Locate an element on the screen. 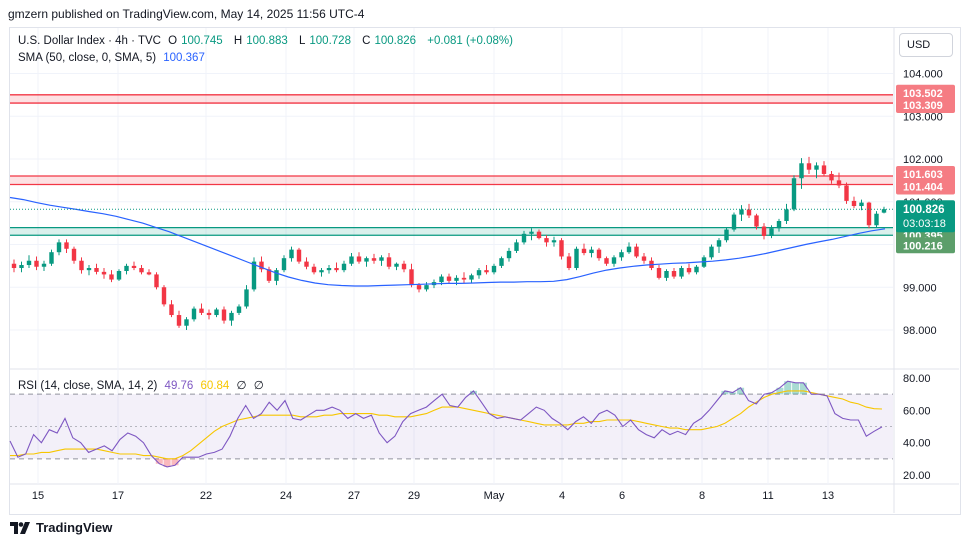 Image resolution: width=970 pixels, height=546 pixels. rsi-tick-label: 80.00 is located at coordinates (917, 379).